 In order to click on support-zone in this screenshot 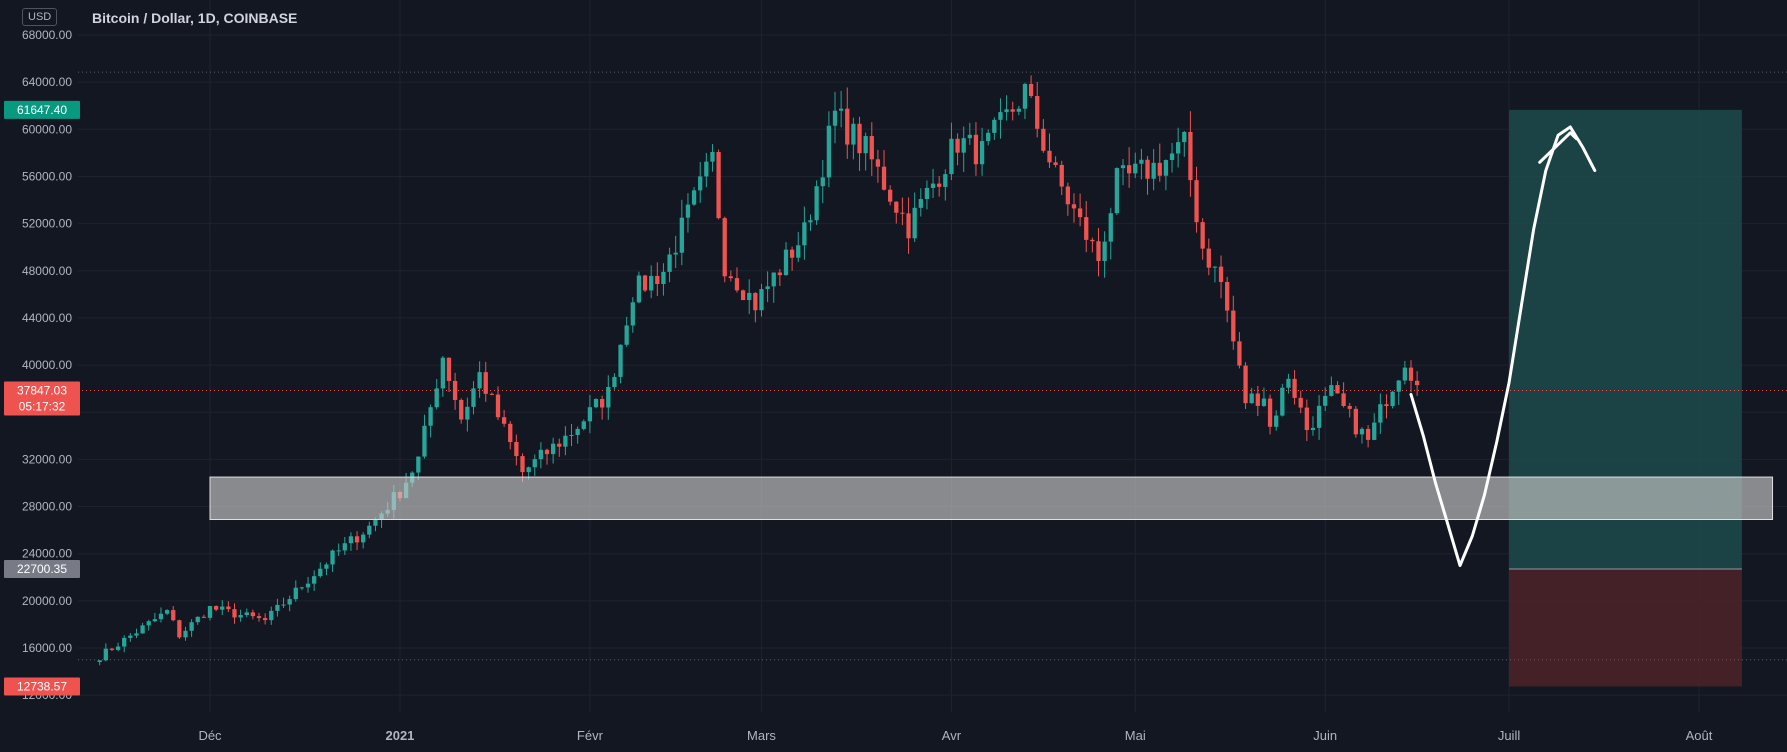, I will do `click(991, 498)`.